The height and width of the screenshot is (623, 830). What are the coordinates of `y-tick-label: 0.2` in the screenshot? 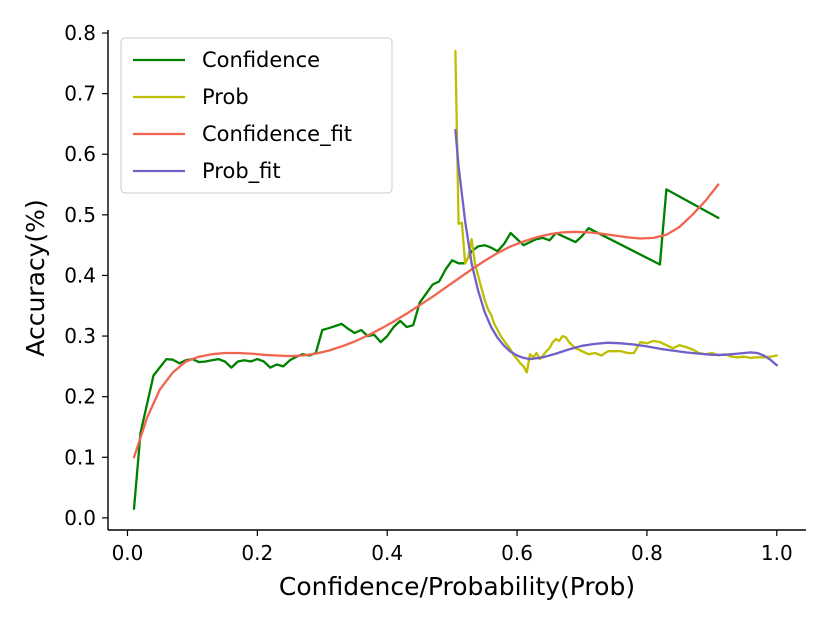 It's located at (80, 397).